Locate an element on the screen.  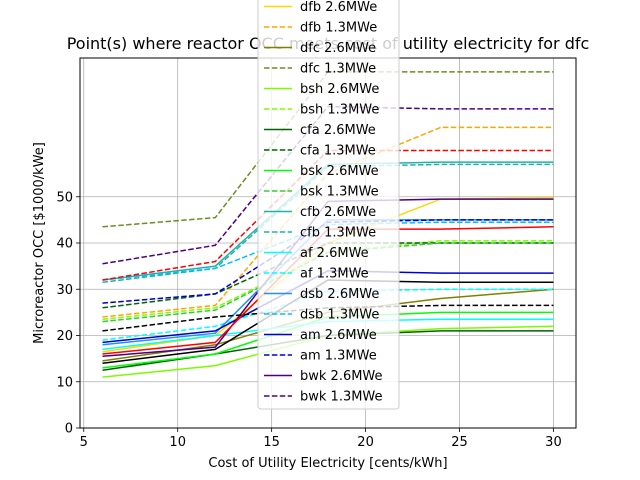
legend-entry-label: cfb 2.6MWe is located at coordinates (338, 212).